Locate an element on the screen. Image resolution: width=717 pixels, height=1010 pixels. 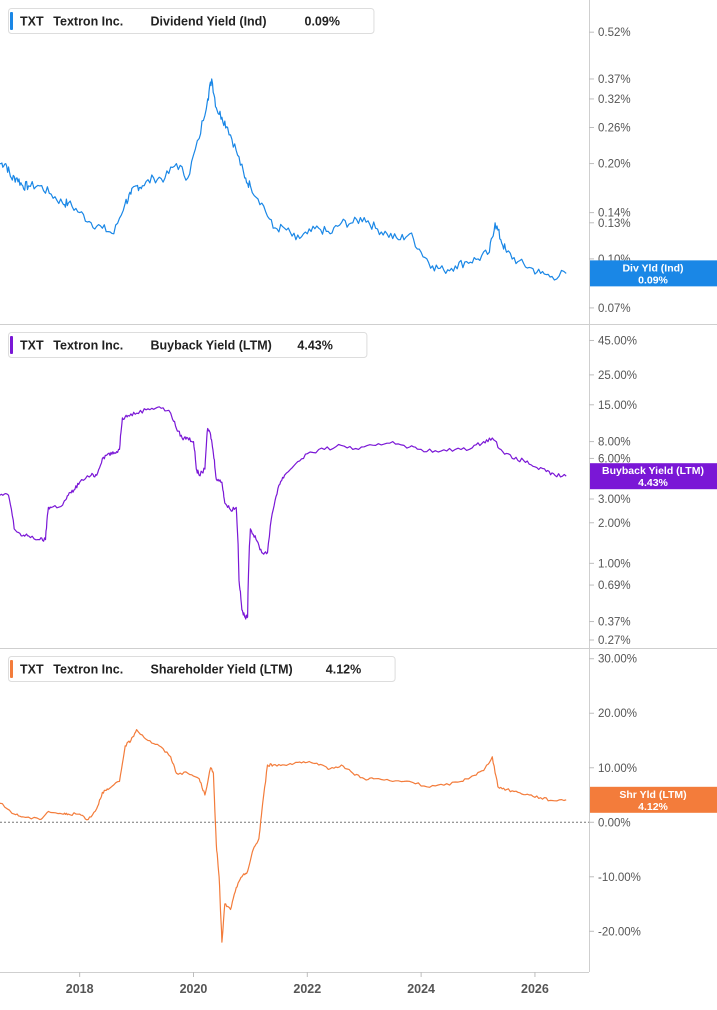
value-badge: Div Yld (Ind)0.09% is located at coordinates (653, 273).